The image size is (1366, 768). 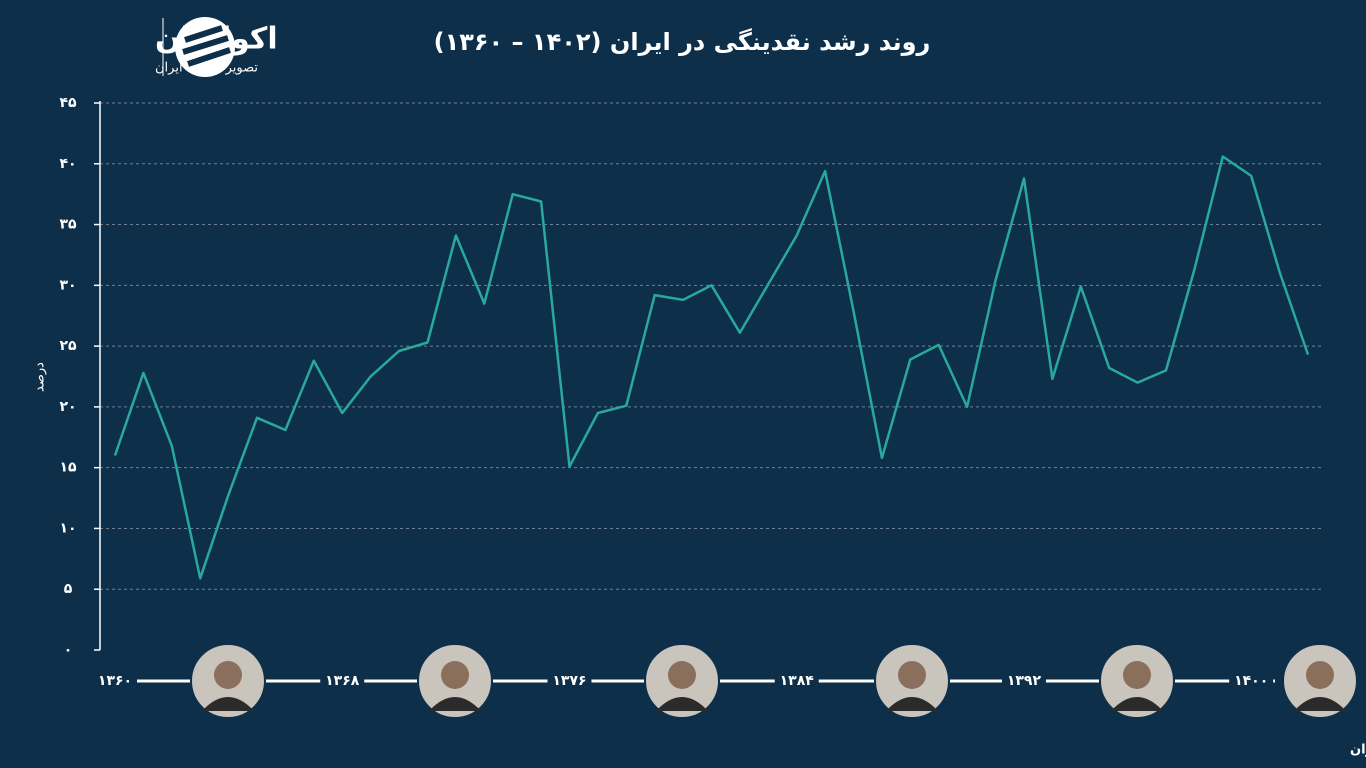 What do you see at coordinates (1358, 750) in the screenshot?
I see `source-note: منبع داده: بانک مرکزی ایران` at bounding box center [1358, 750].